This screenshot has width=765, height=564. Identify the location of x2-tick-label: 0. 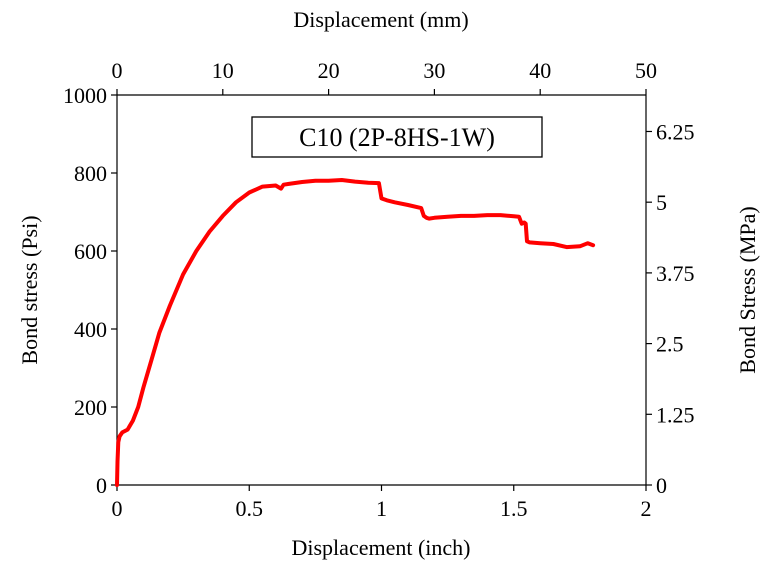
(117, 70).